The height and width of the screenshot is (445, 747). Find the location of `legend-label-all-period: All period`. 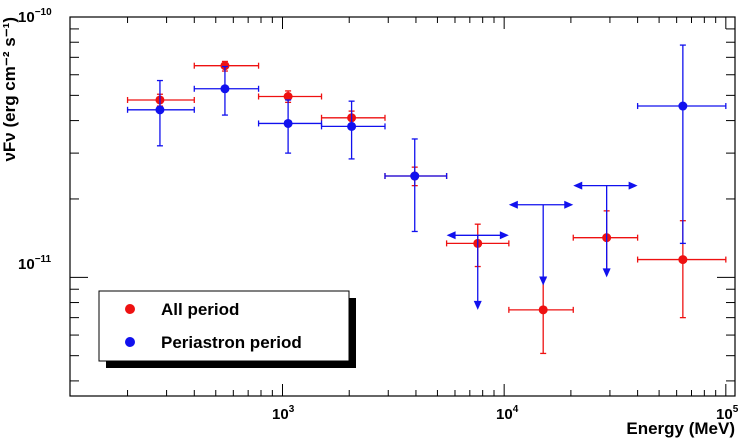

legend-label-all-period: All period is located at coordinates (200, 309).